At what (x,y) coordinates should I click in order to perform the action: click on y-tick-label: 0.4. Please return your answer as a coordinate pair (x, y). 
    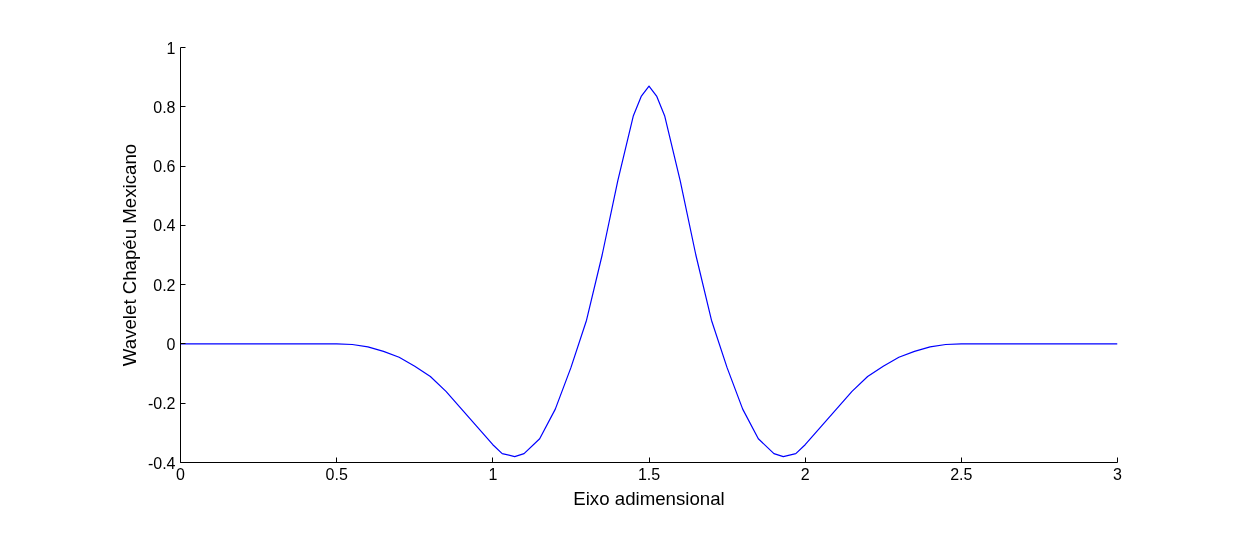
    Looking at the image, I should click on (164, 226).